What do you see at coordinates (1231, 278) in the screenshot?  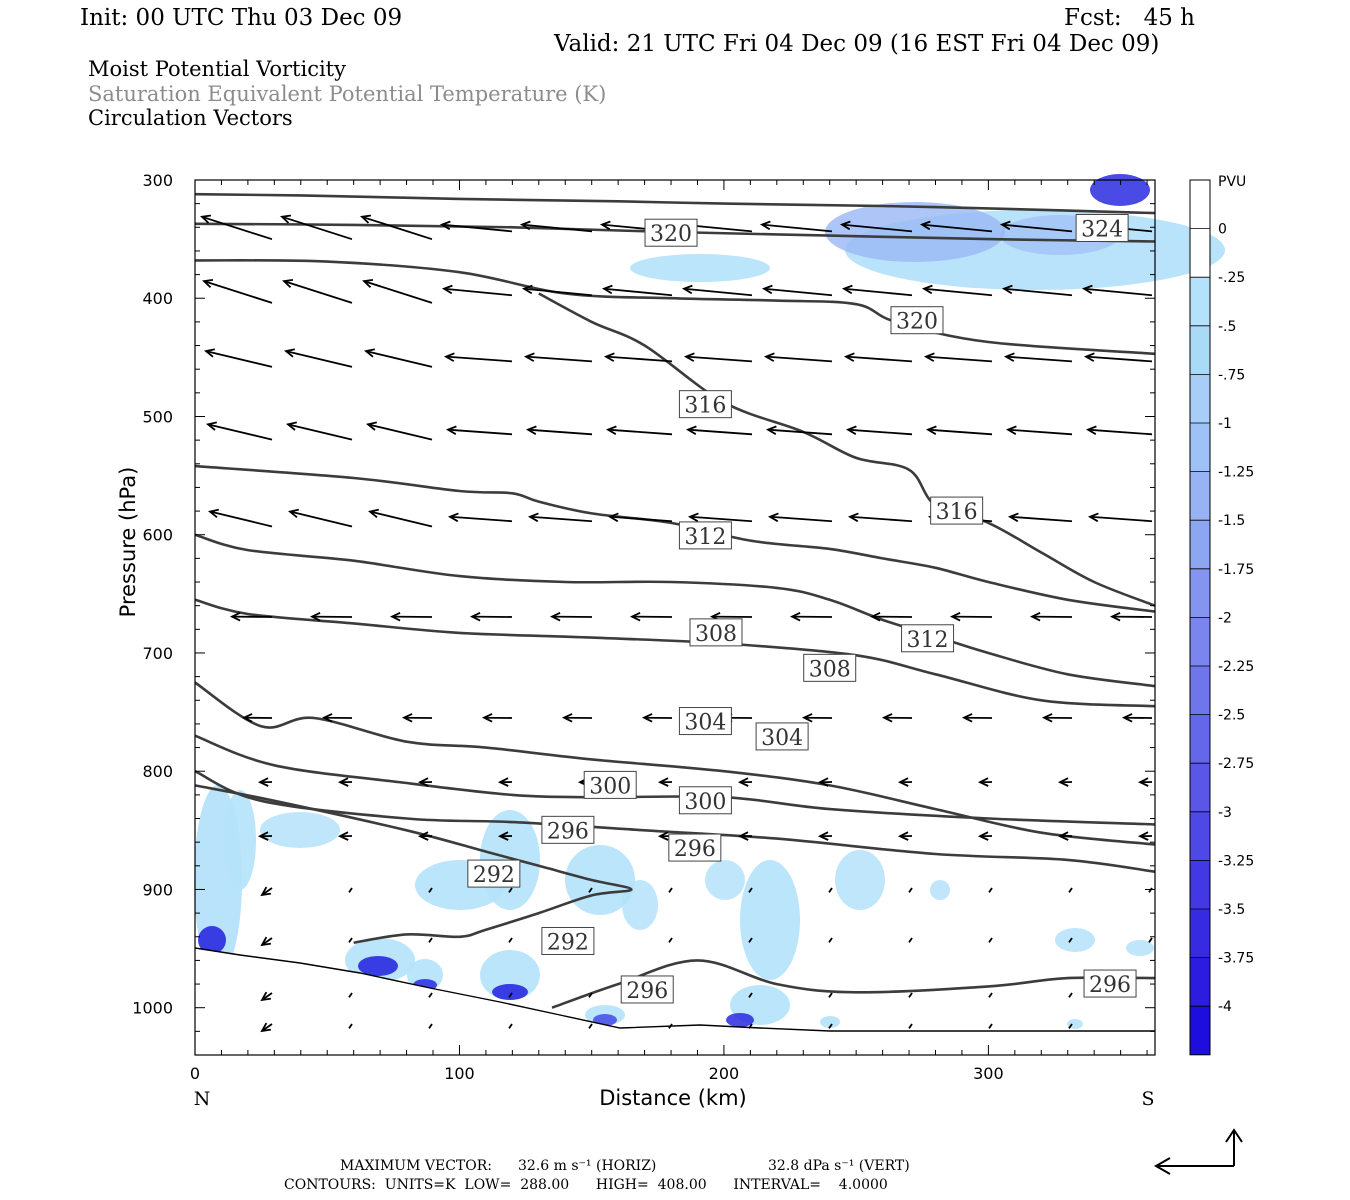 I see `colorbar-label: -.25` at bounding box center [1231, 278].